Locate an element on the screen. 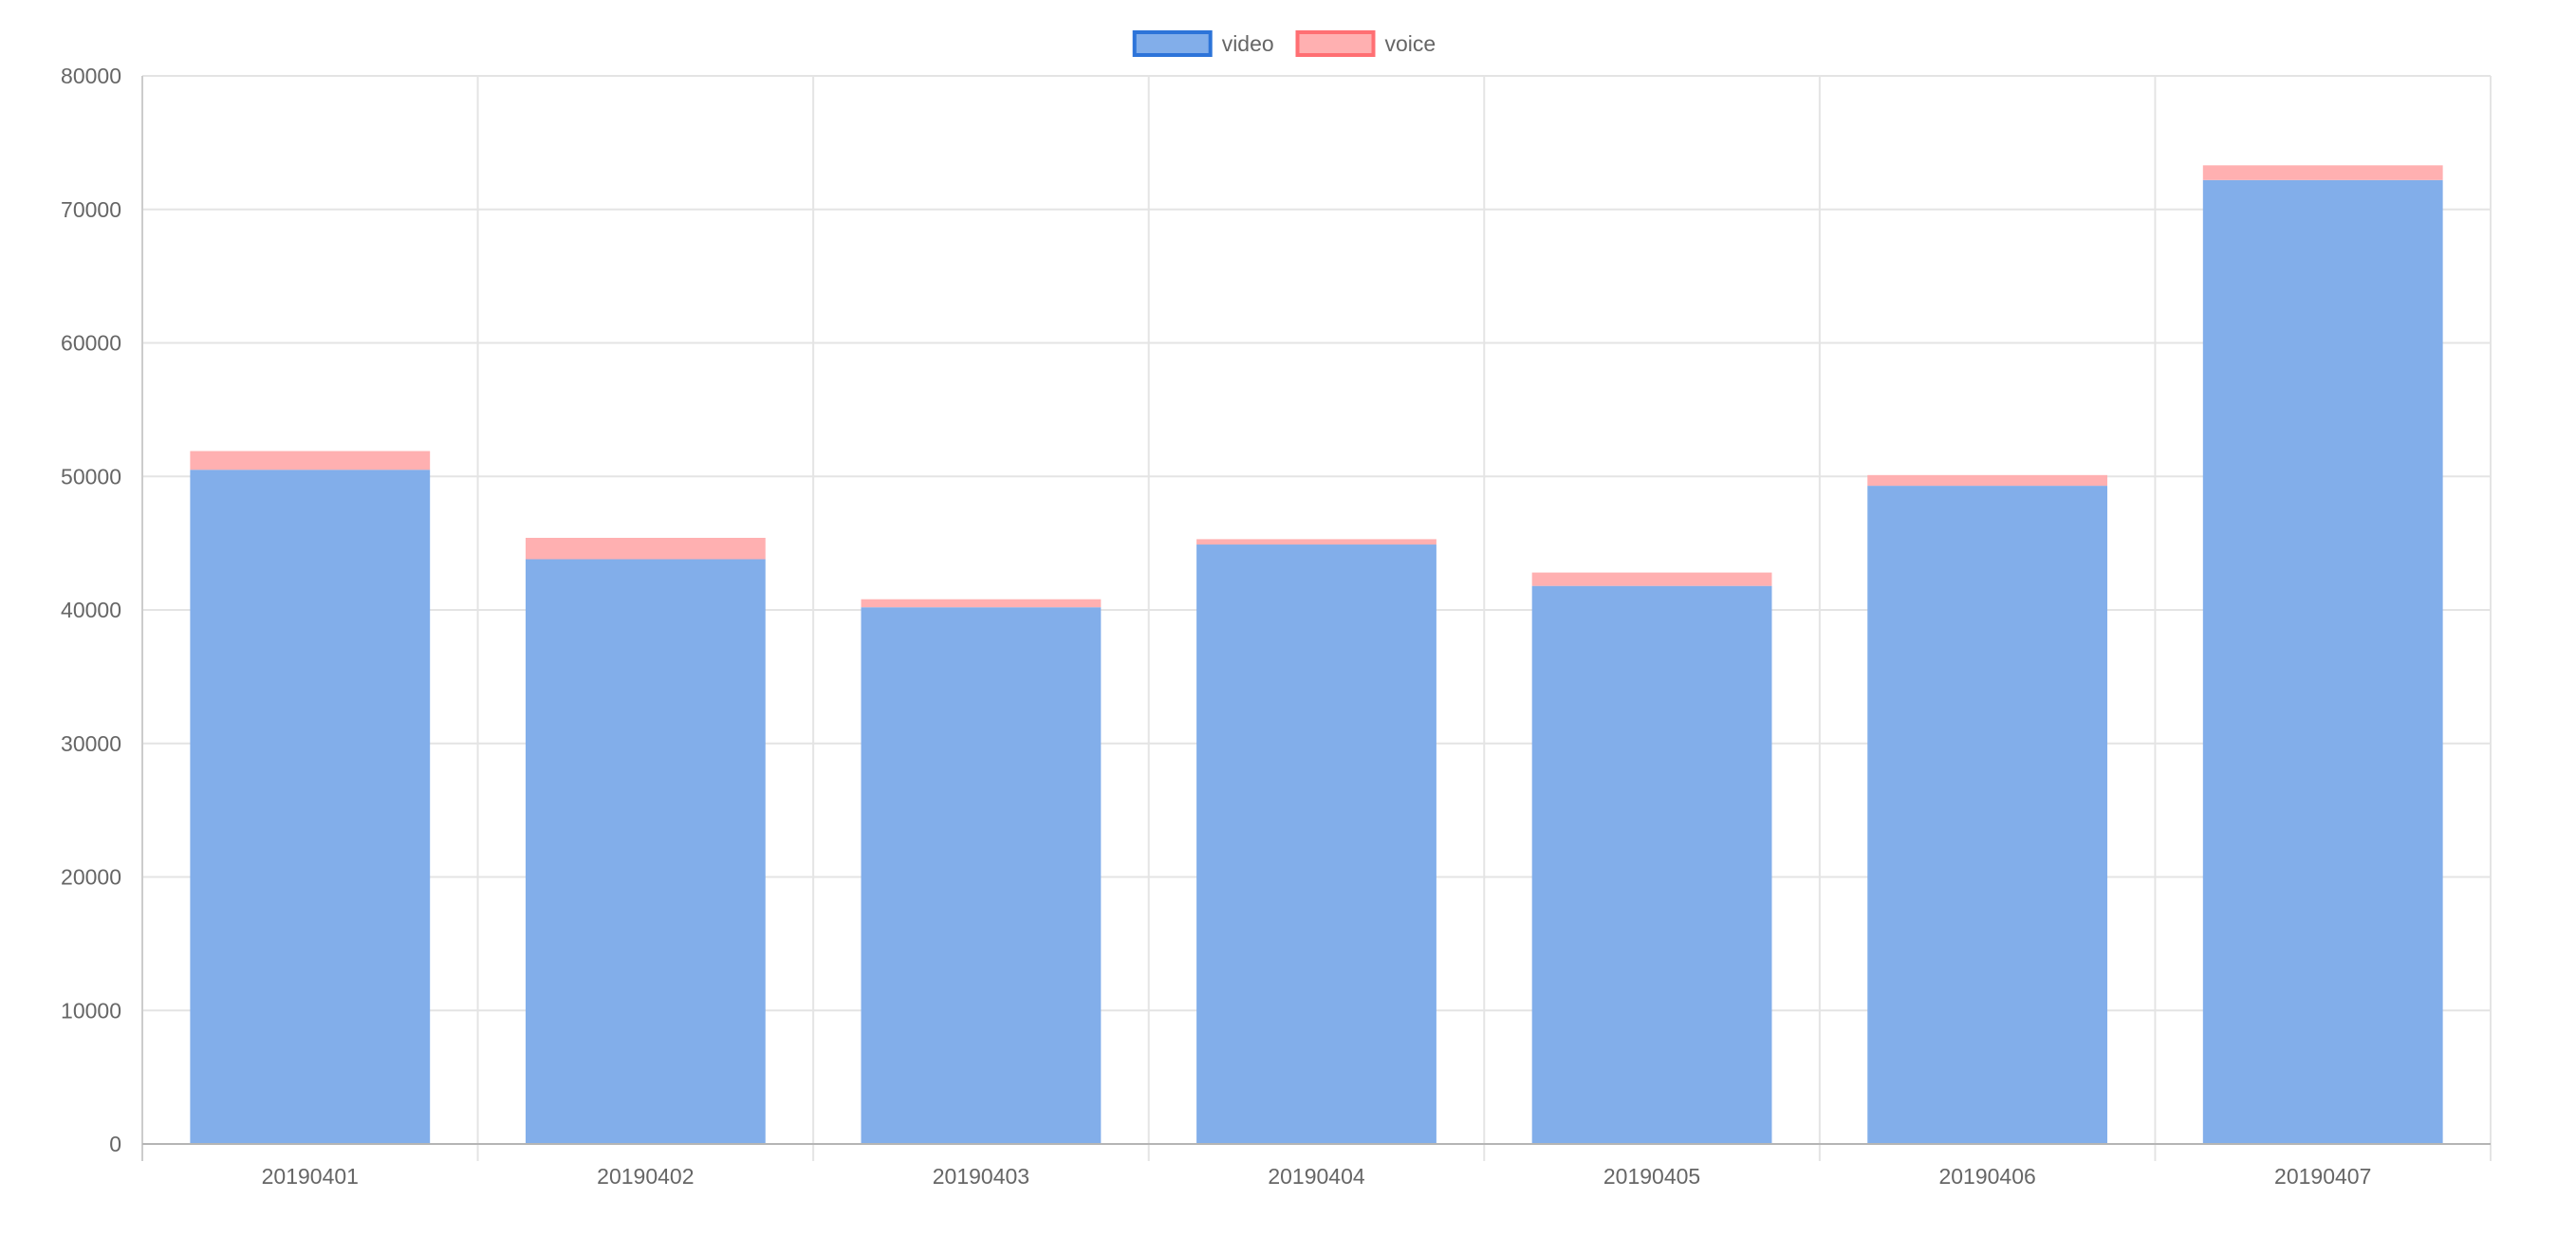 Image resolution: width=2576 pixels, height=1236 pixels. legend: video voice is located at coordinates (1284, 43).